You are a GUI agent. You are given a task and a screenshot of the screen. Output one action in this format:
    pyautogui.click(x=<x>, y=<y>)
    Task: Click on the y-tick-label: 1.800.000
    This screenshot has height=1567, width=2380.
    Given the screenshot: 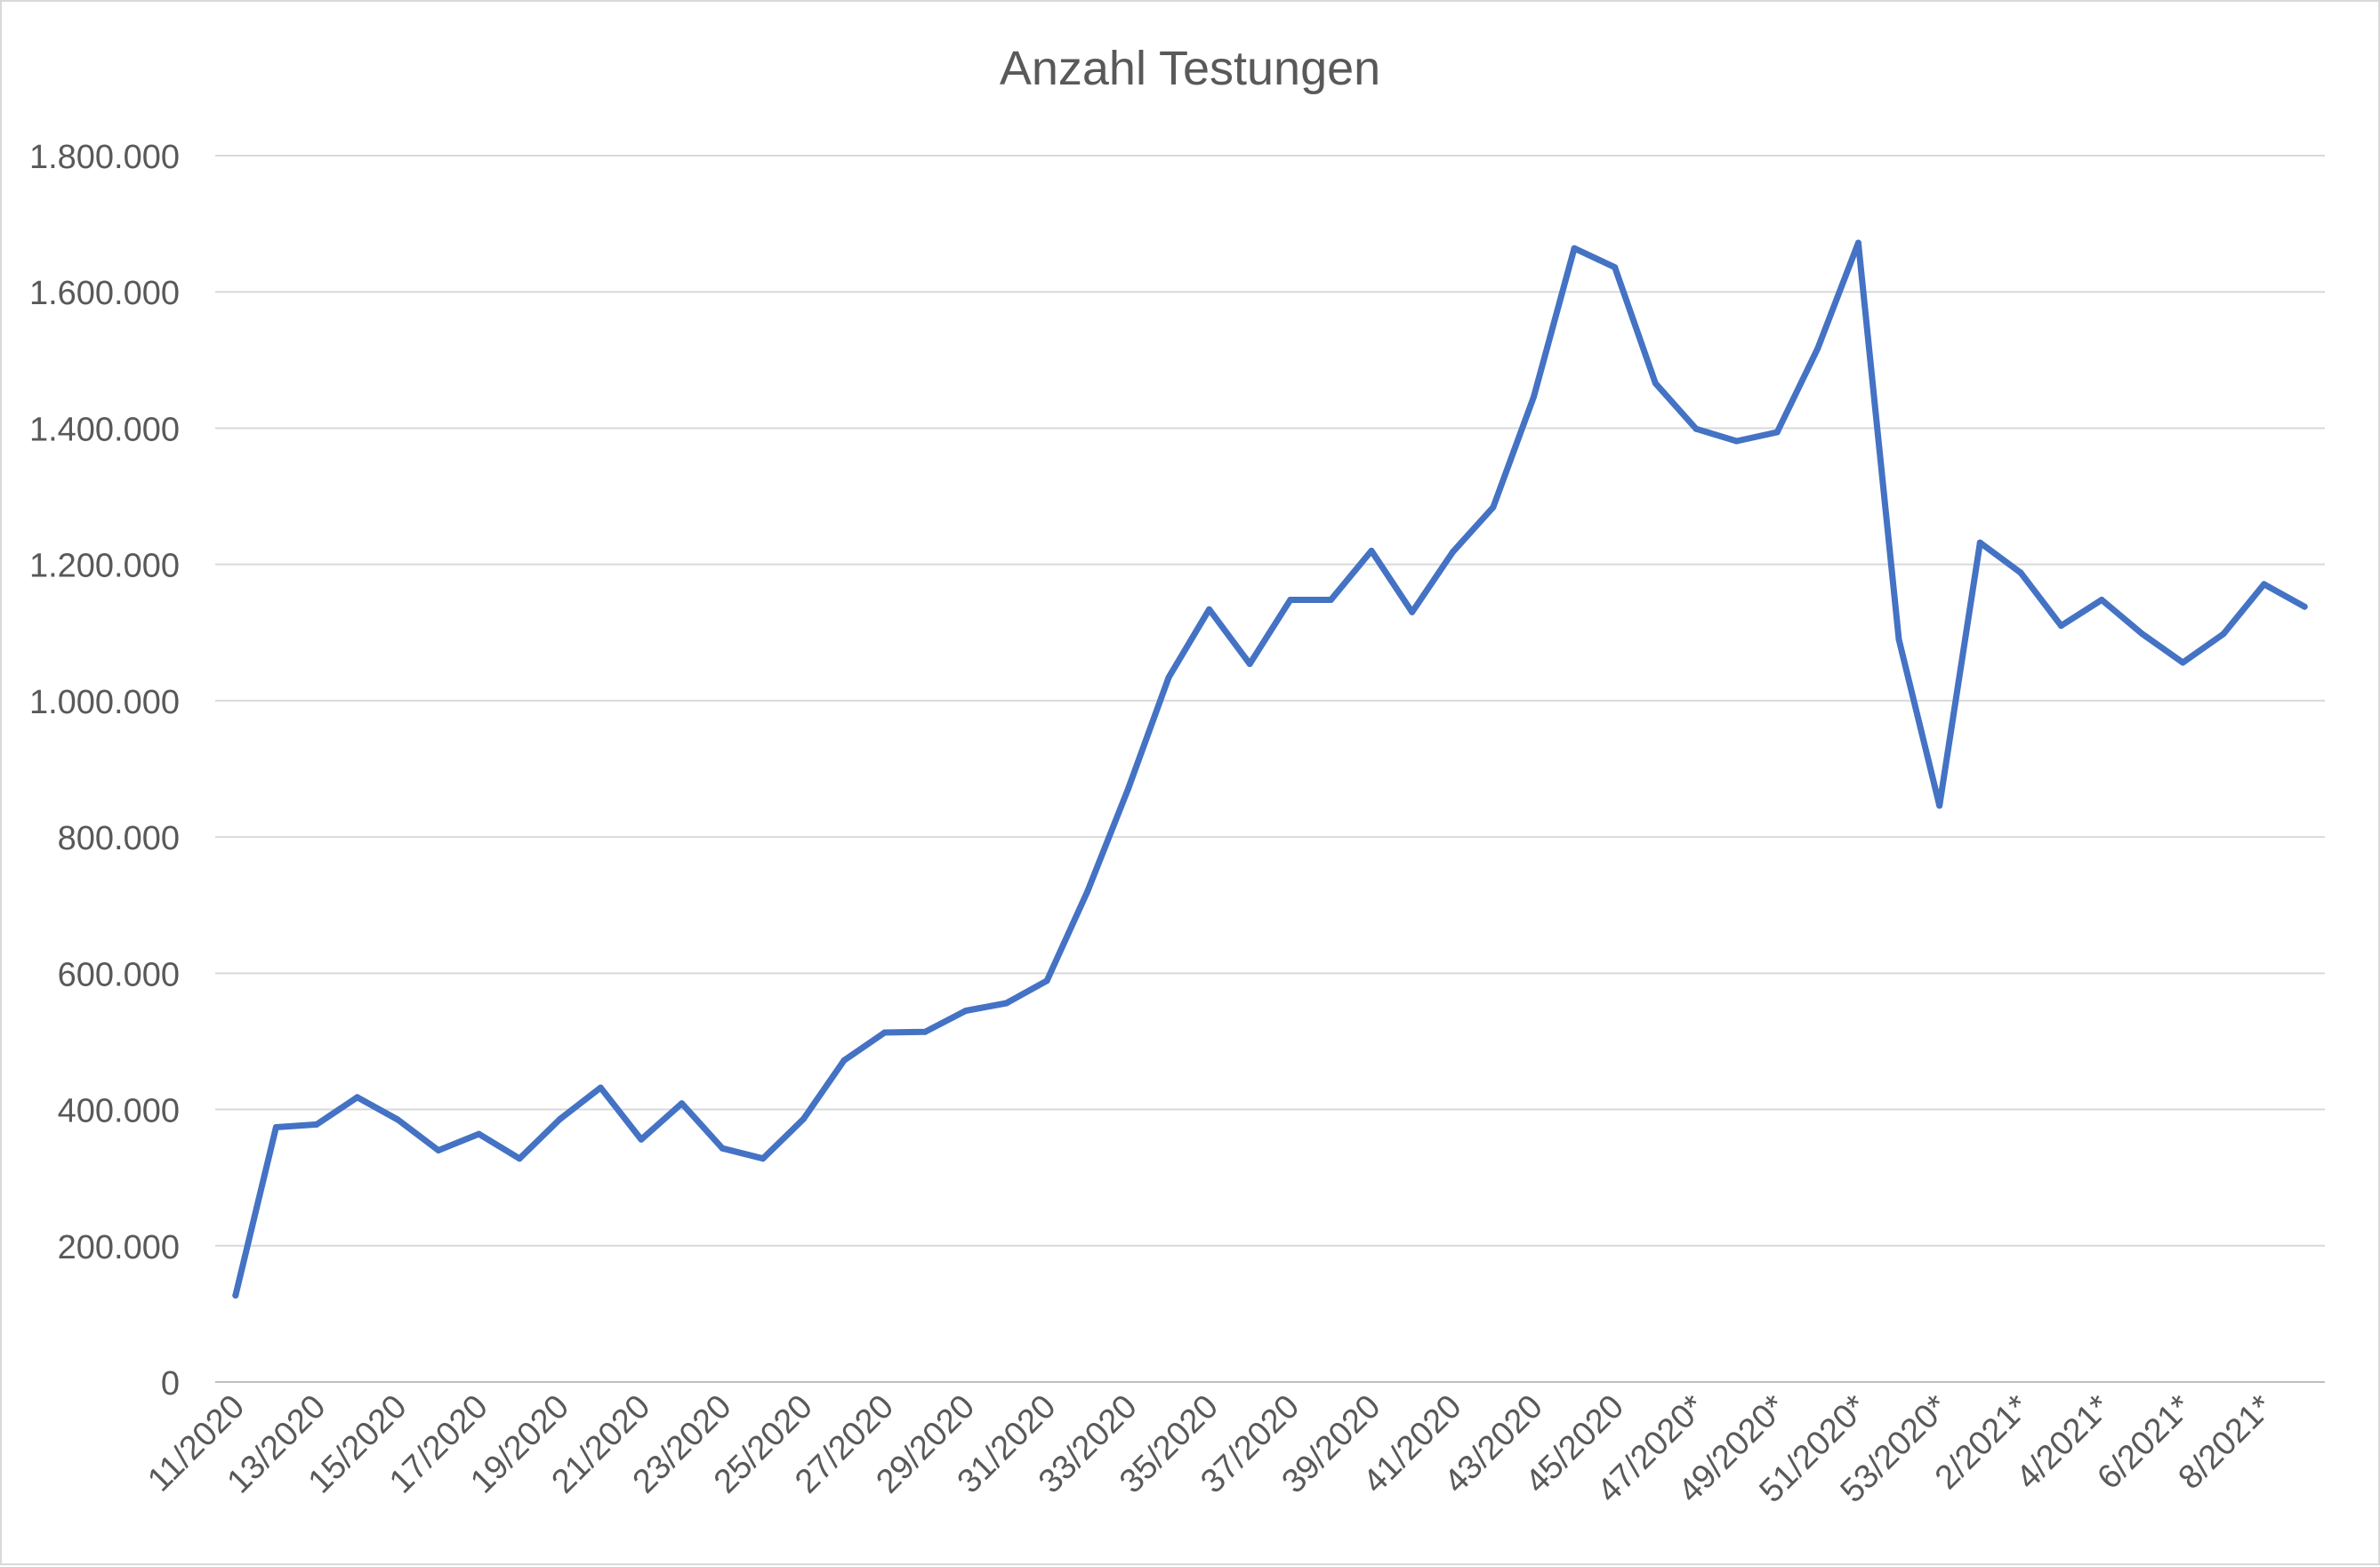 What is the action you would take?
    pyautogui.click(x=104, y=157)
    